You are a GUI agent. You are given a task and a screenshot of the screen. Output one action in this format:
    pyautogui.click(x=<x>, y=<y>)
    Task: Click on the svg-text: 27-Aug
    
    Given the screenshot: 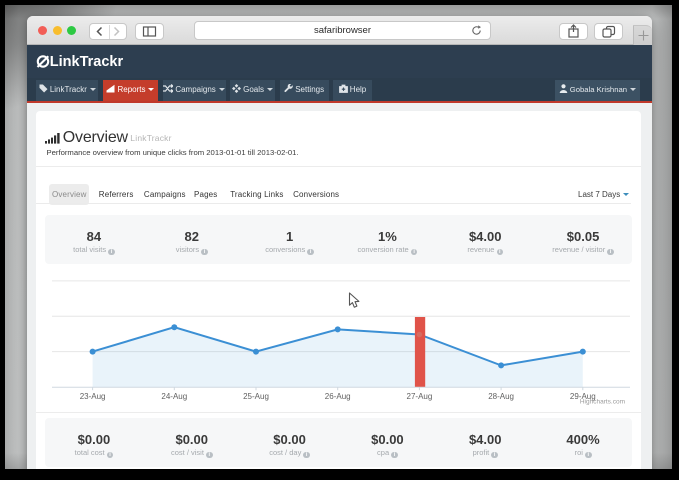 What is the action you would take?
    pyautogui.click(x=420, y=396)
    